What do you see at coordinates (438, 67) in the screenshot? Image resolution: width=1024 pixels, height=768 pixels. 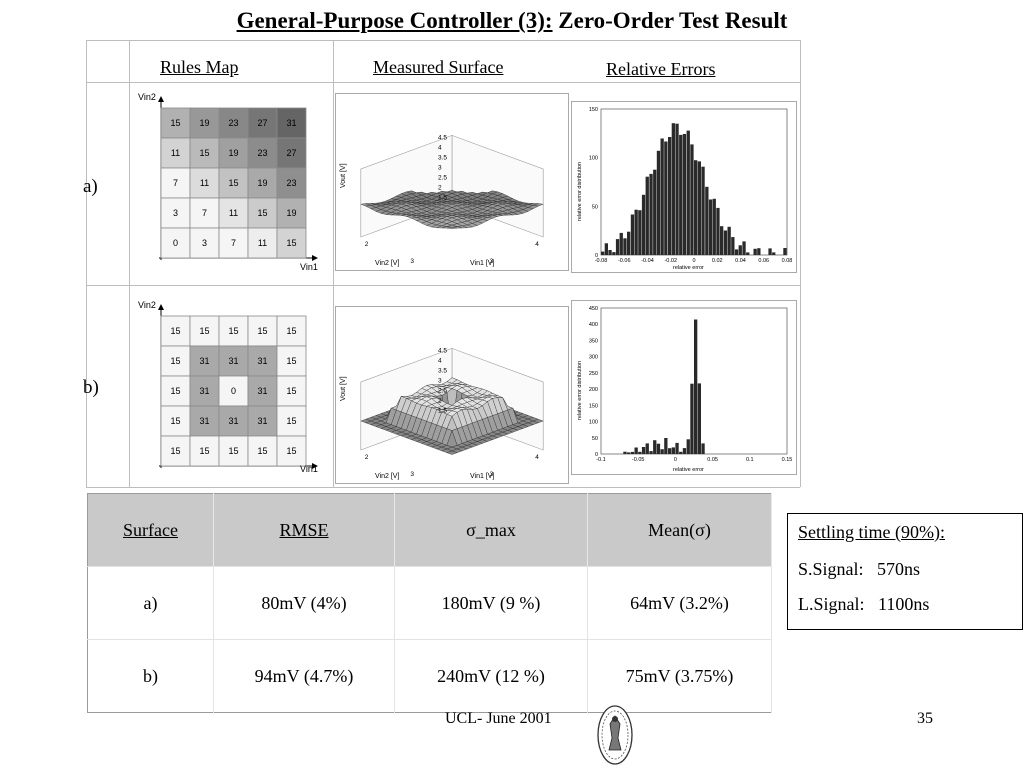 I see `header-measured-surface: Measured Surface` at bounding box center [438, 67].